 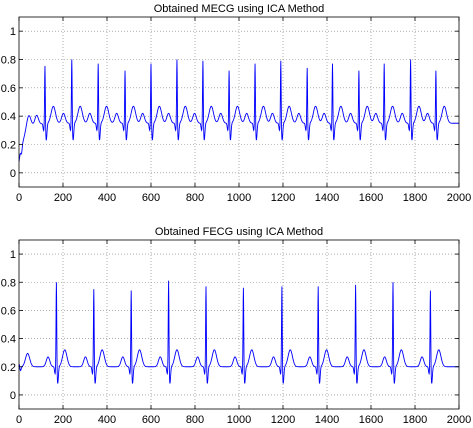 What do you see at coordinates (459, 198) in the screenshot?
I see `x-tick-label-0-10: 2000` at bounding box center [459, 198].